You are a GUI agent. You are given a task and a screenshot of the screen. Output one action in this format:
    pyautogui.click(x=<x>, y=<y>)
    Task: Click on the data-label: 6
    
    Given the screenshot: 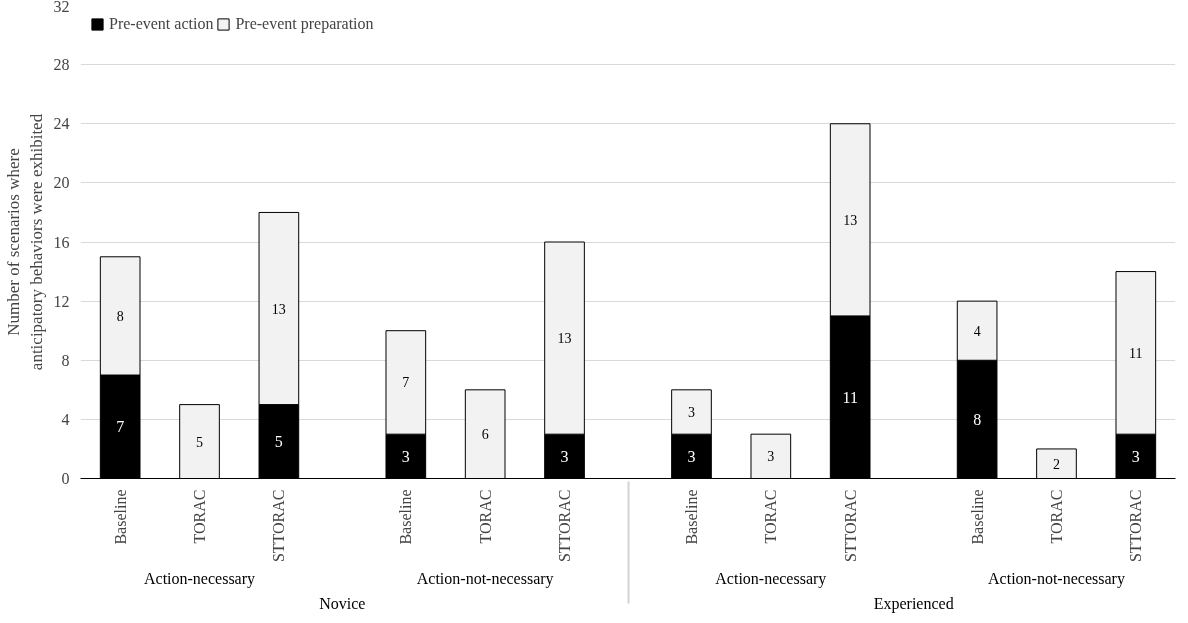 What is the action you would take?
    pyautogui.click(x=485, y=435)
    